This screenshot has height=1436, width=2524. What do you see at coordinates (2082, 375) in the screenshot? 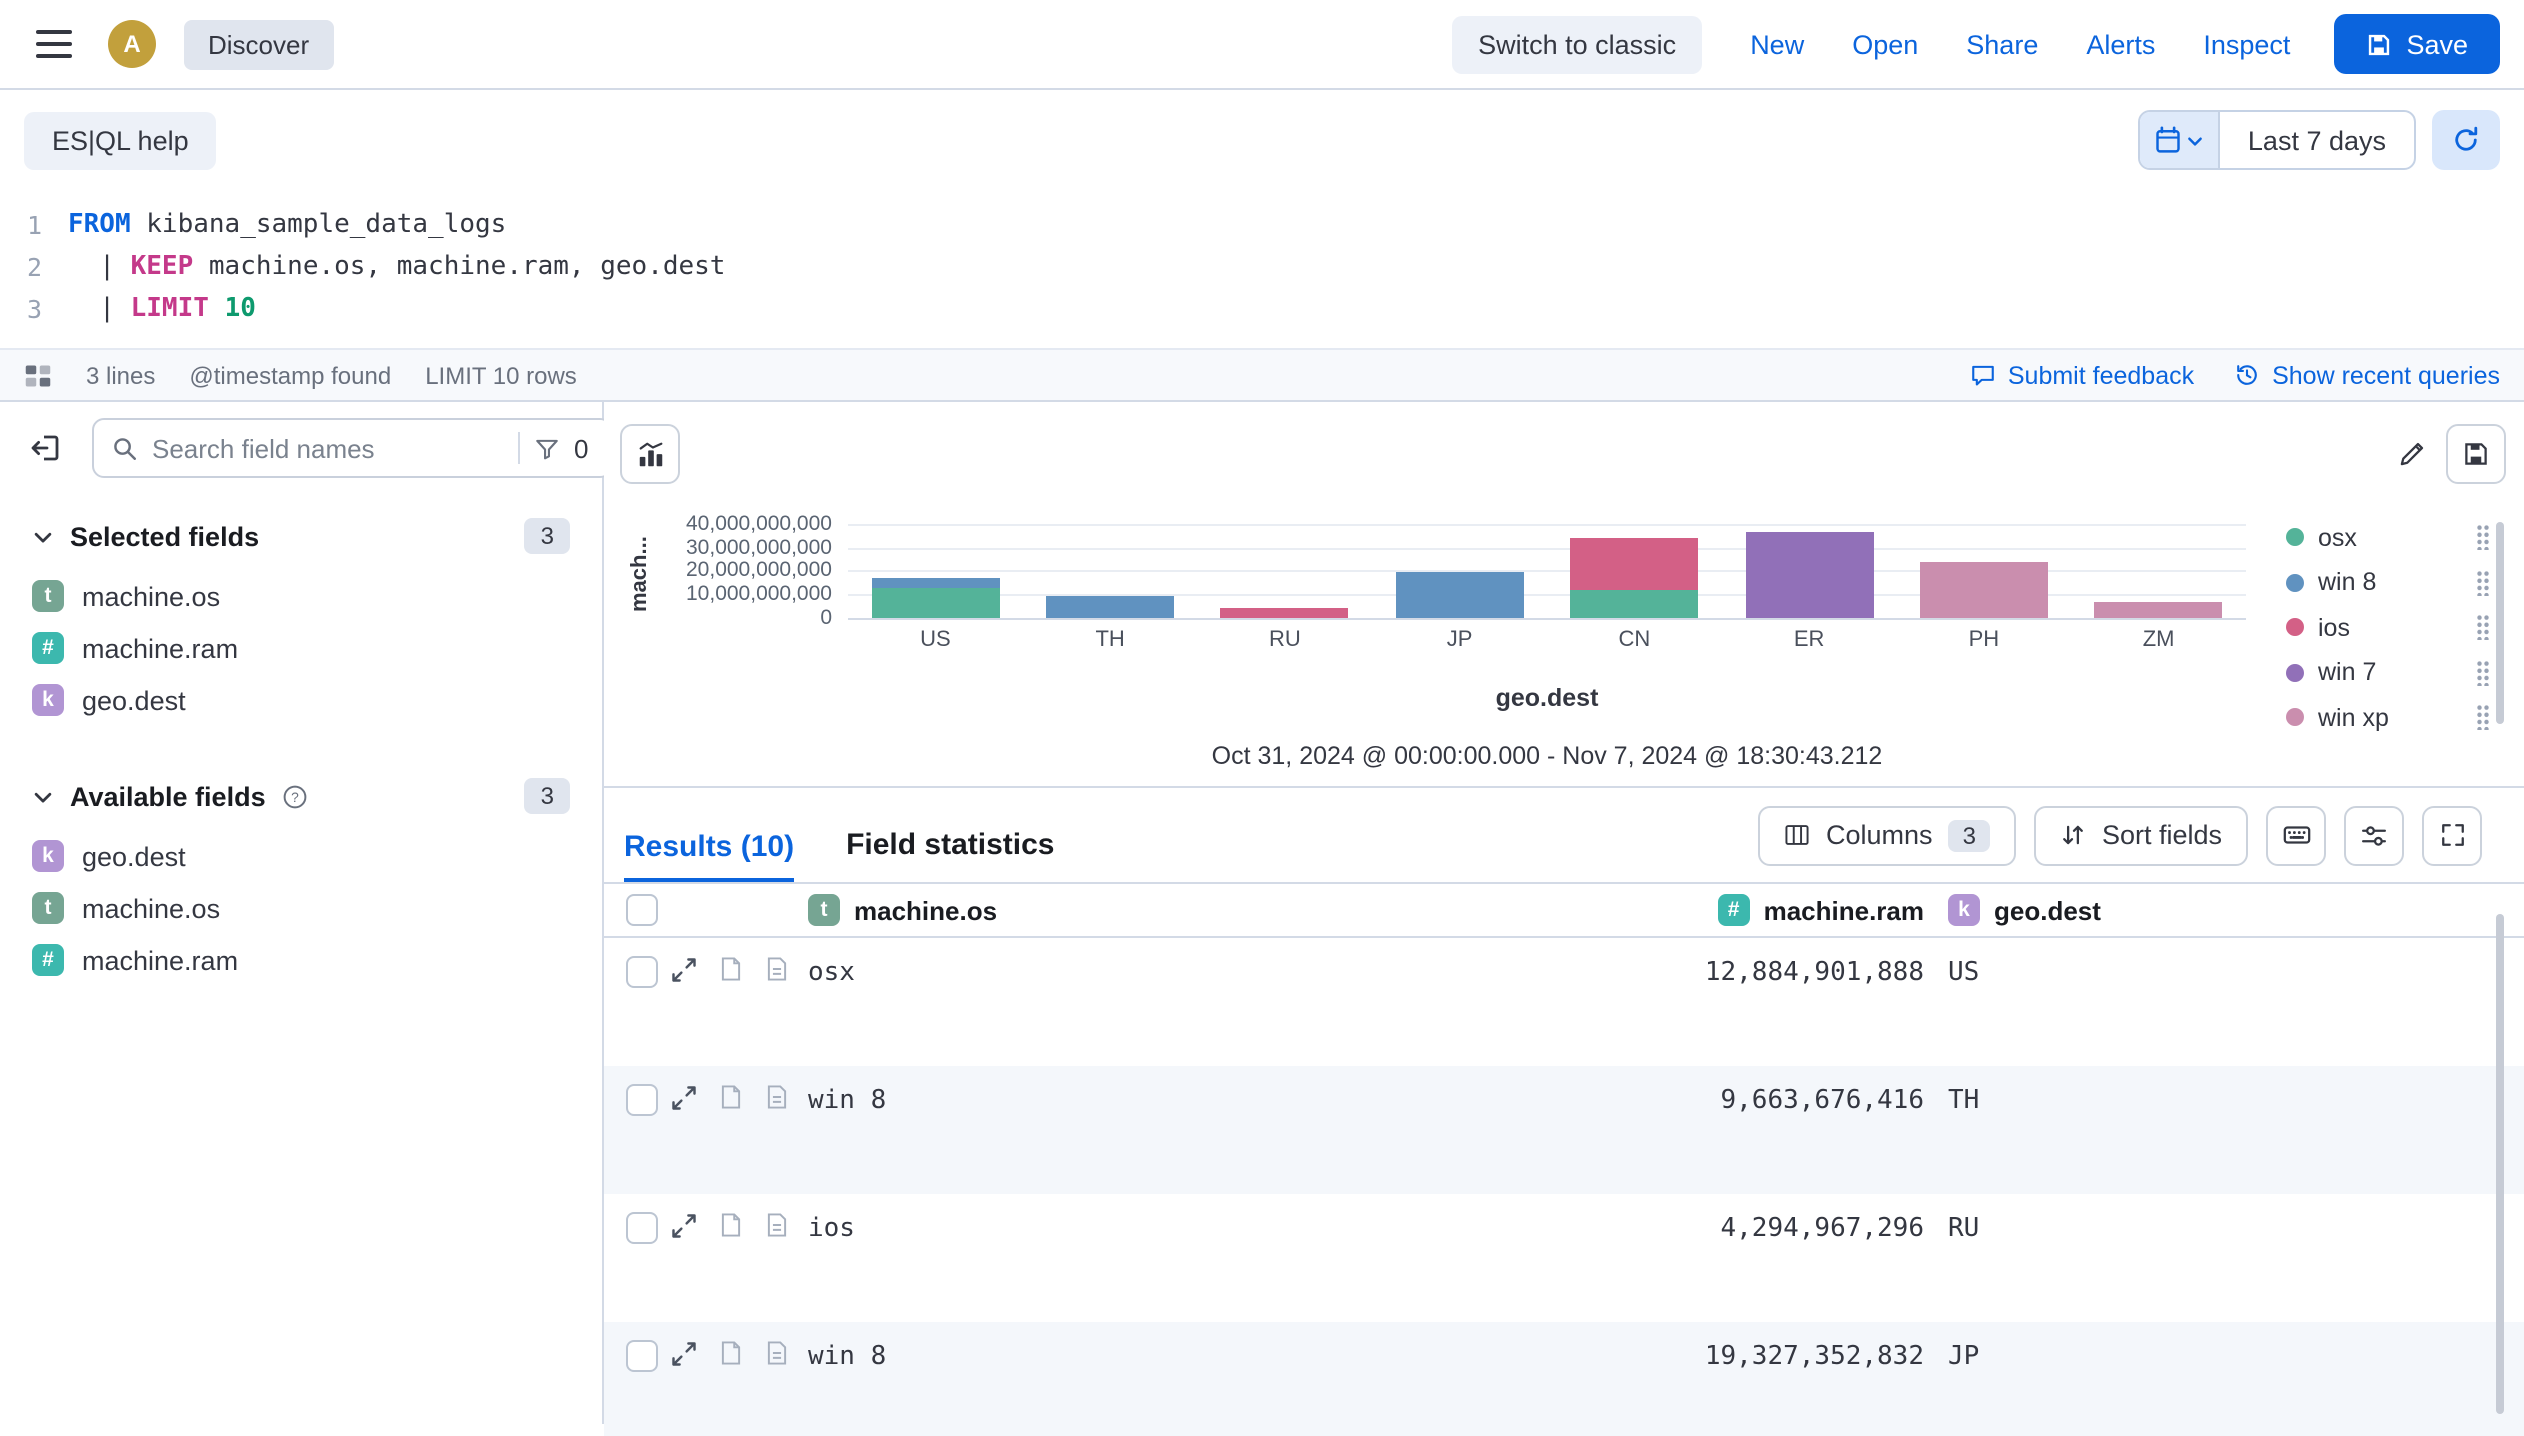
I see `submit-feedback-link: Submit feedback` at bounding box center [2082, 375].